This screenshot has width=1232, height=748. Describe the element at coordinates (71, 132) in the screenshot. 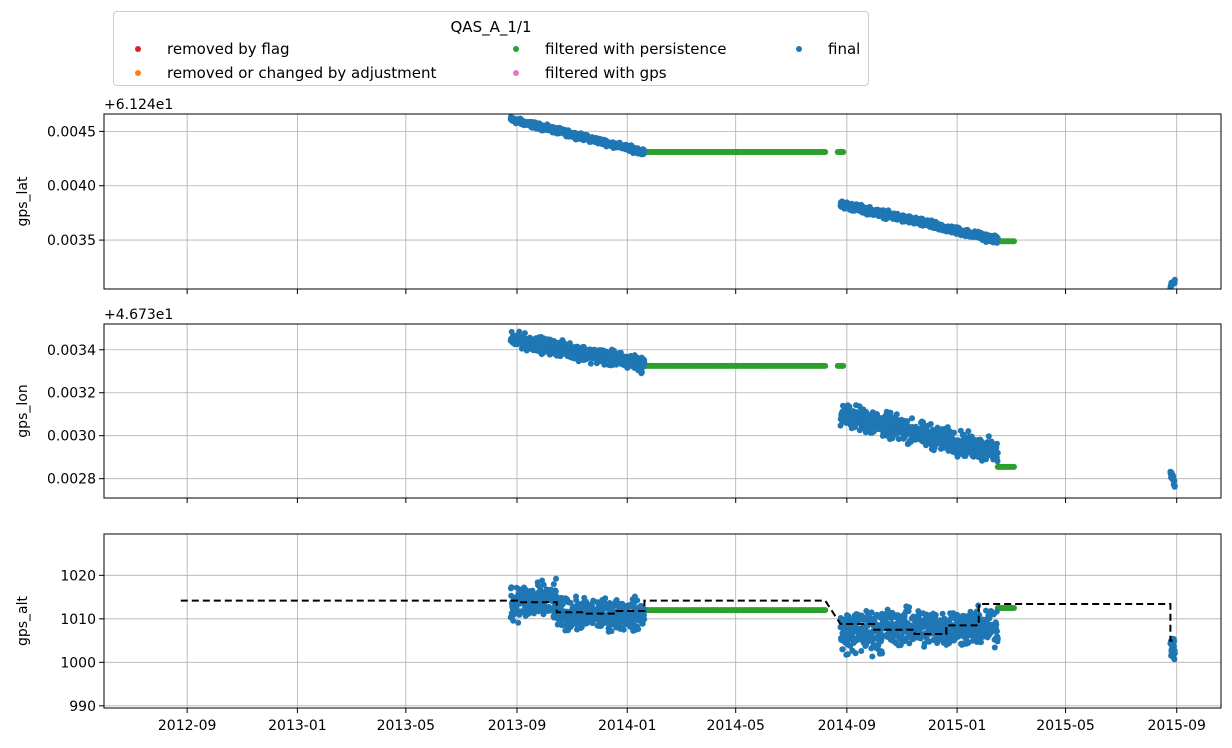

I see `y-tick-label: 0.0045` at that location.